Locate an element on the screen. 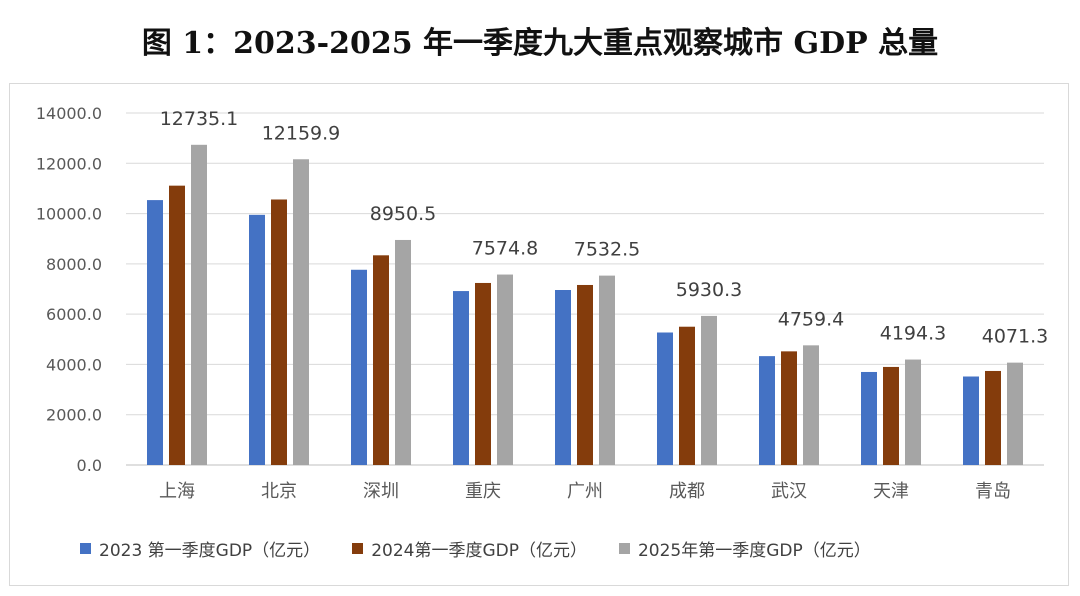 This screenshot has width=1080, height=596. x-tick-label: 广州 is located at coordinates (585, 491).